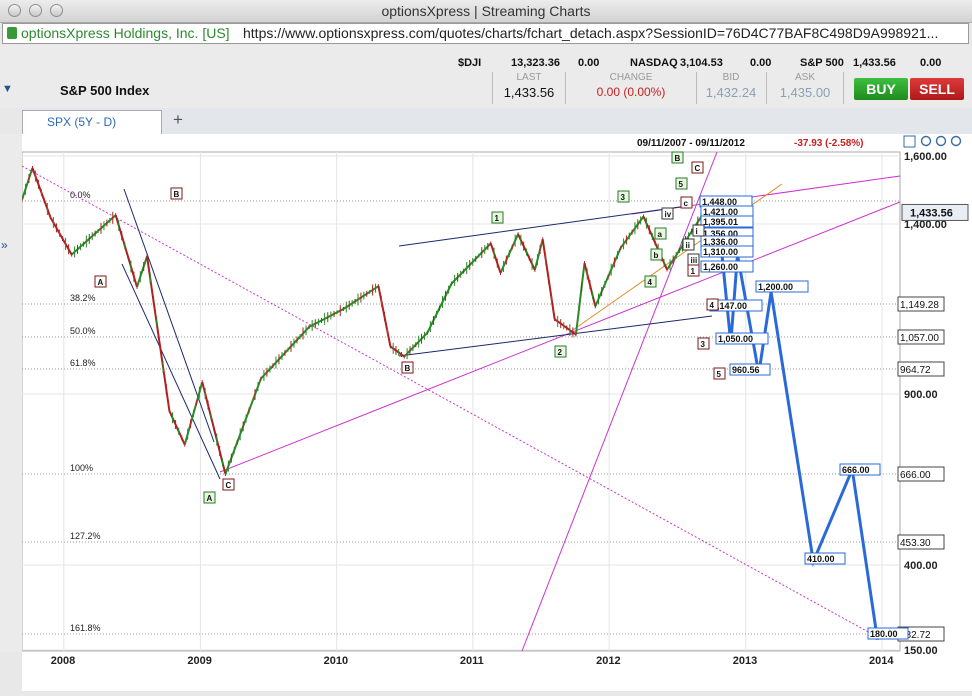 This screenshot has height=696, width=972. Describe the element at coordinates (775, 287) in the screenshot. I see `projection-price-label: 1,200.00` at that location.